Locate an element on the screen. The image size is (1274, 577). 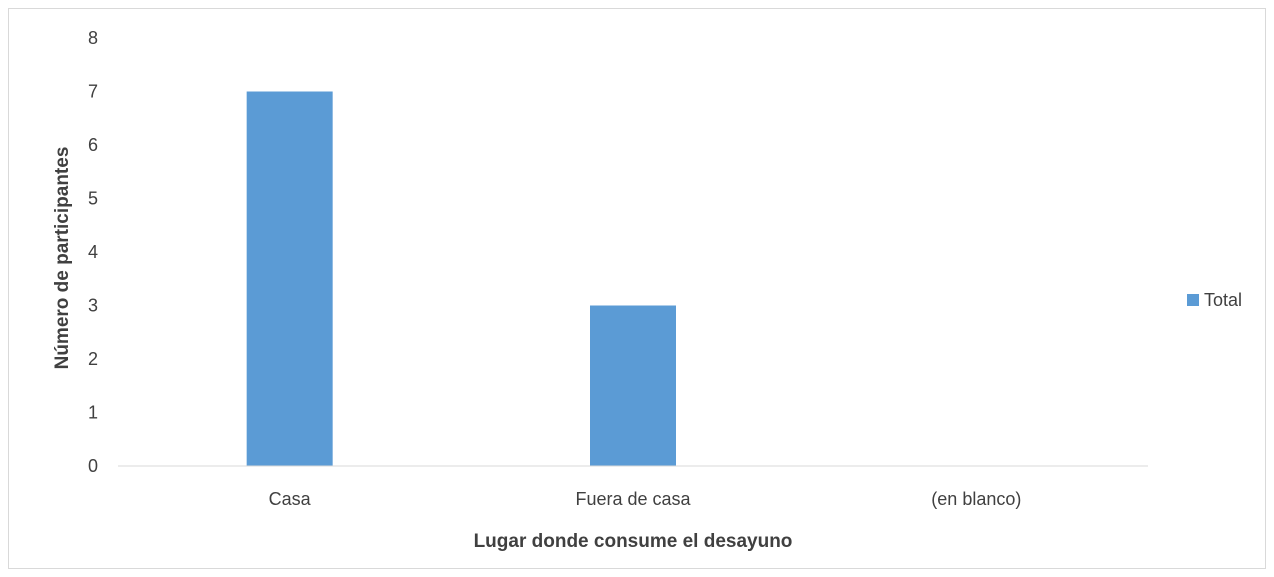
y-axis-ticks: 0 1 2 3 4 5 6 7 8 is located at coordinates (93, 252).